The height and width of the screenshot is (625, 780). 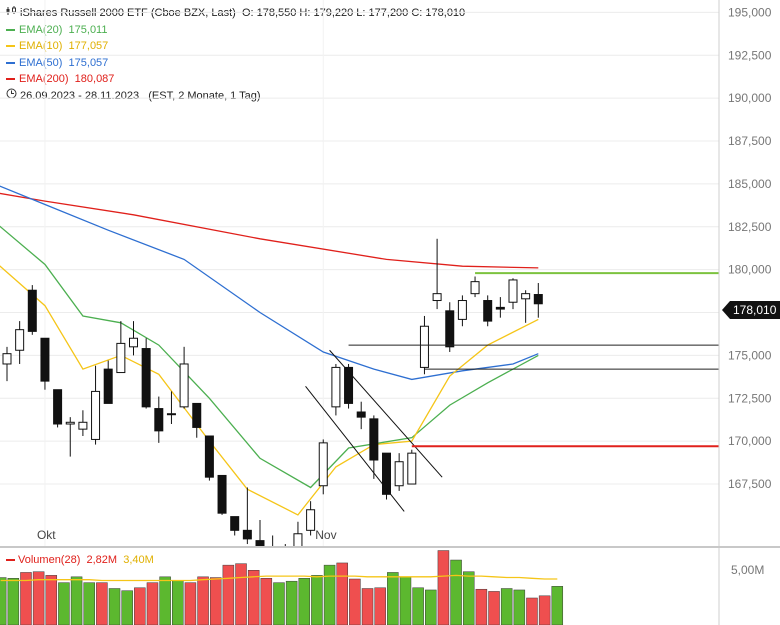 I want to click on last-price-label: 178,010, so click(x=755, y=310).